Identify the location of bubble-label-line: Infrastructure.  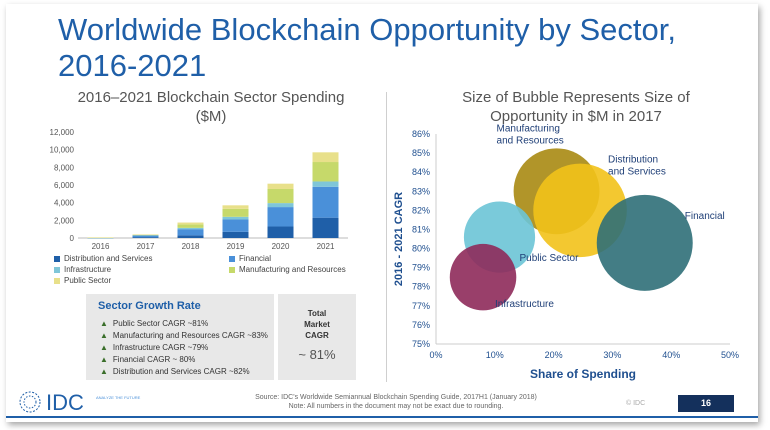
(524, 304).